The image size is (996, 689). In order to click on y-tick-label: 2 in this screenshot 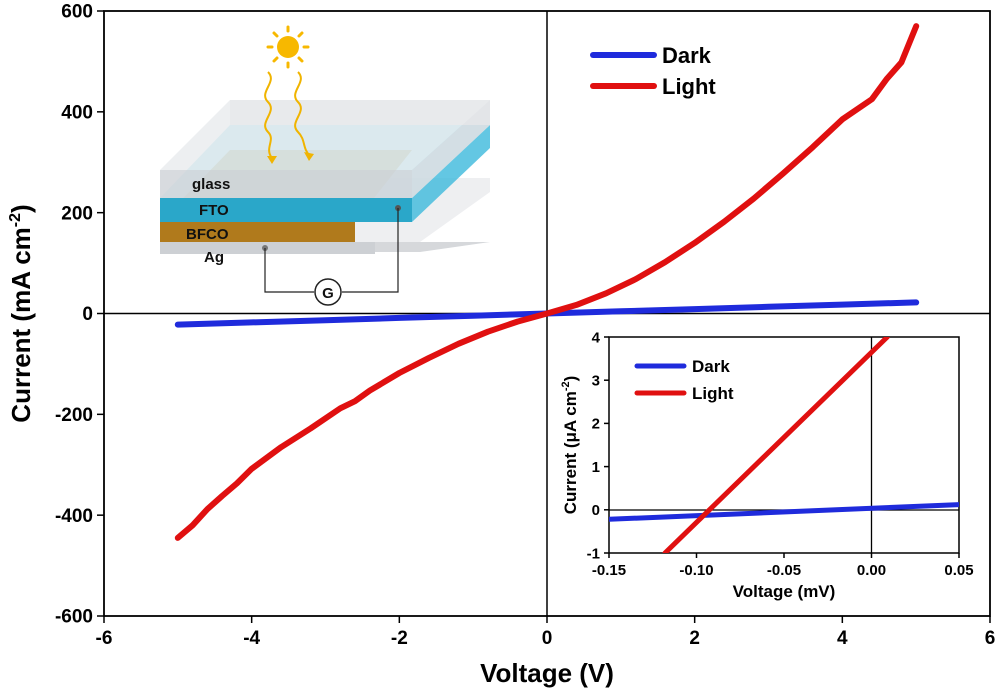, I will do `click(596, 424)`.